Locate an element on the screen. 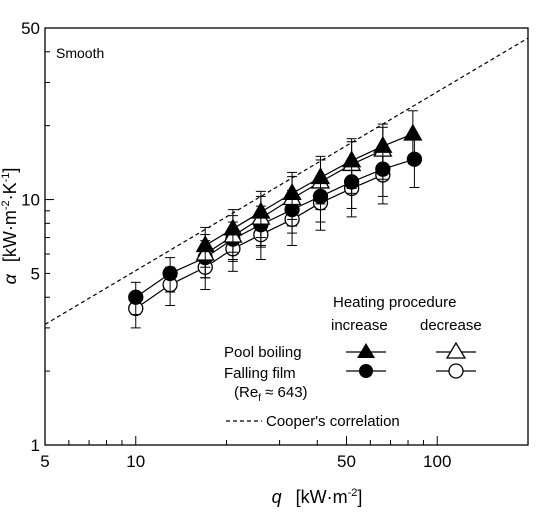 The width and height of the screenshot is (550, 513). y-tick-label: 5 is located at coordinates (35, 273).